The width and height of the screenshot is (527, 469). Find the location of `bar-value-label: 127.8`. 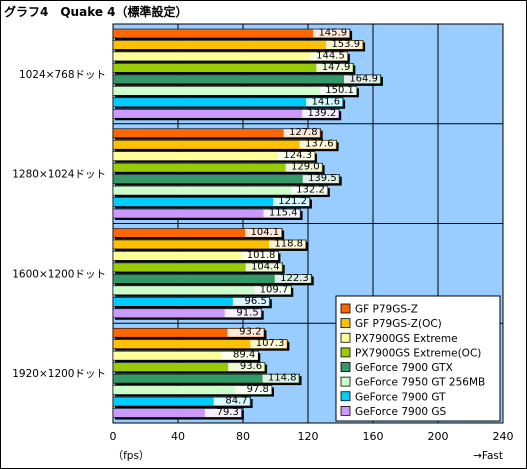

bar-value-label: 127.8 is located at coordinates (303, 132).